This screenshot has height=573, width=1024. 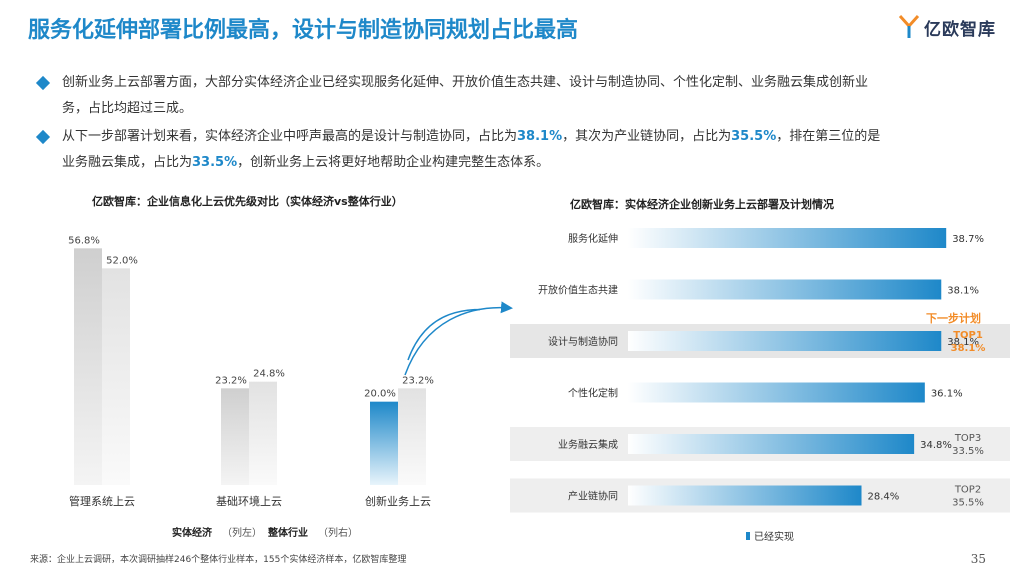 I want to click on category-label: 创新业务上云, so click(x=398, y=501).